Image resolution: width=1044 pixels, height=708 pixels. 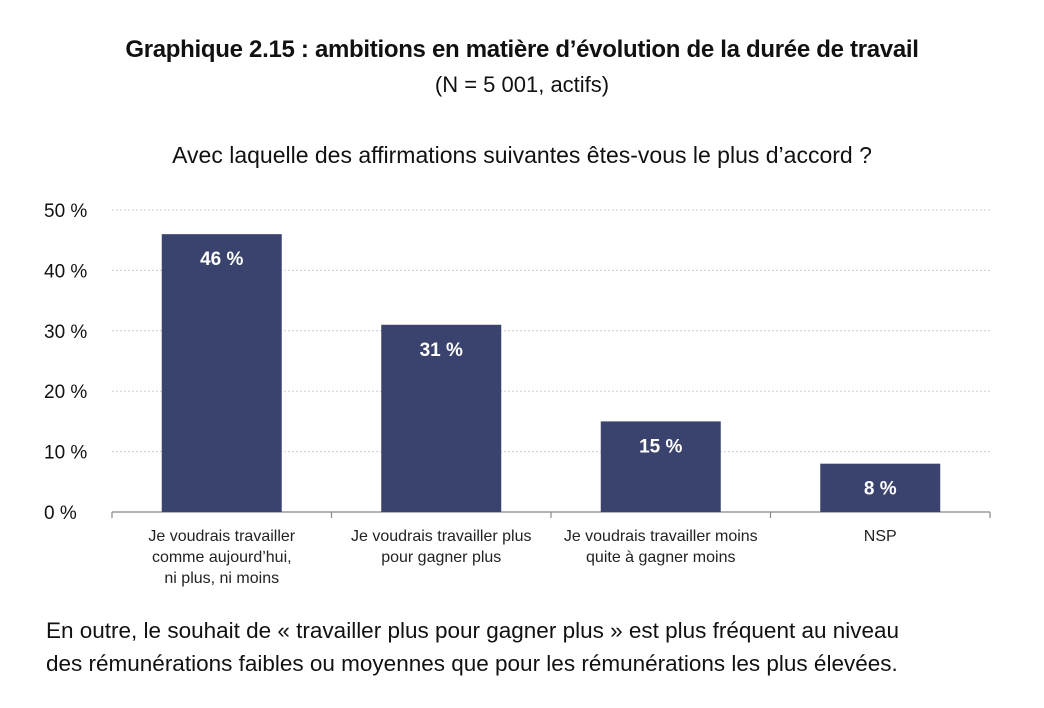 I want to click on x-tick-label: ni plus, ni moins, so click(x=221, y=578).